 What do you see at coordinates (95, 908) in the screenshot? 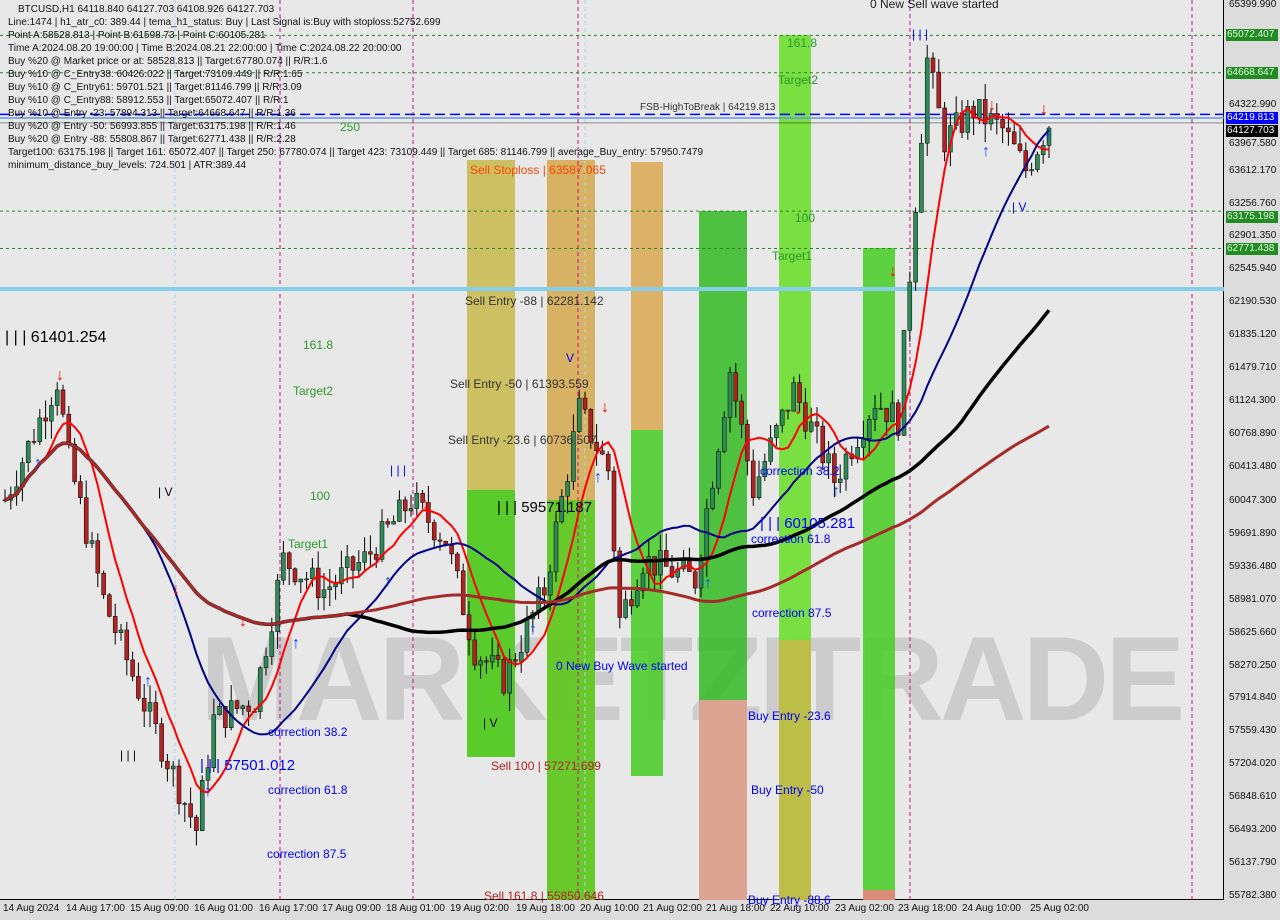
I see `x-tick-label: 14 Aug 17:00` at bounding box center [95, 908].